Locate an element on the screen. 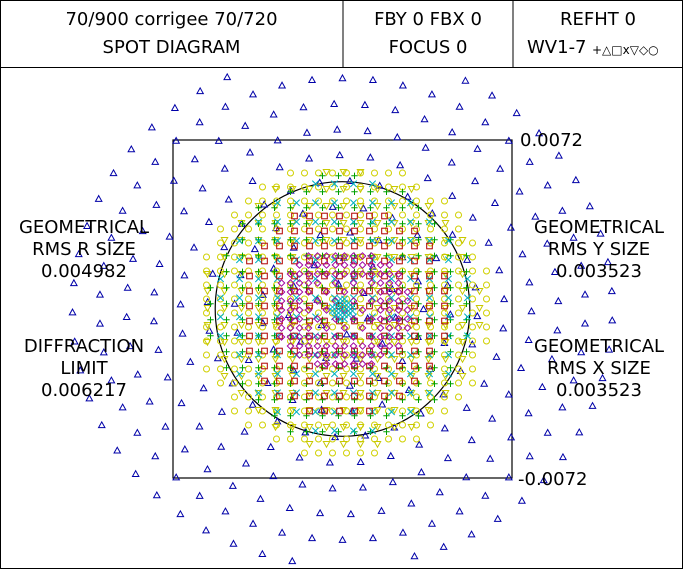 This screenshot has height=569, width=683. field-label: FBY 0 FBX 0 is located at coordinates (428, 19).